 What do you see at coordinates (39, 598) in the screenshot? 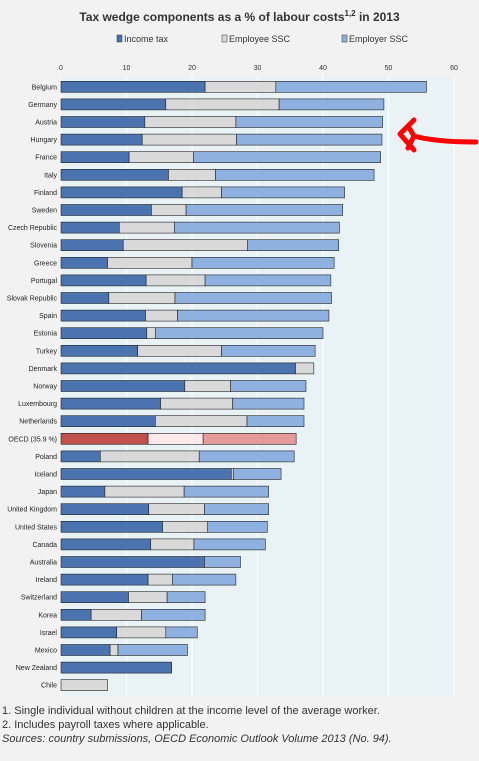
I see `category-label: Switzerland` at bounding box center [39, 598].